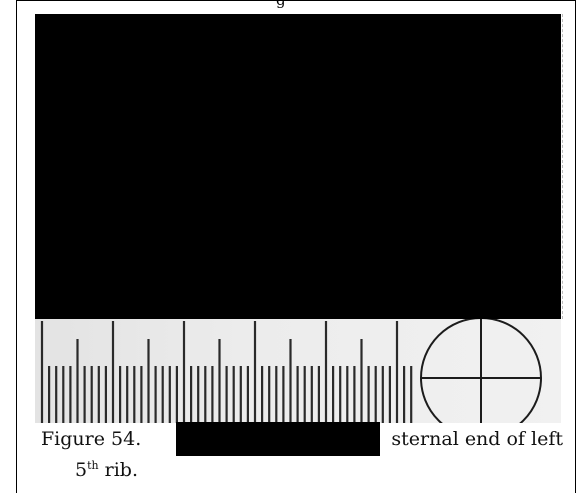 This screenshot has width=581, height=493. I want to click on redacted-text, so click(278, 439).